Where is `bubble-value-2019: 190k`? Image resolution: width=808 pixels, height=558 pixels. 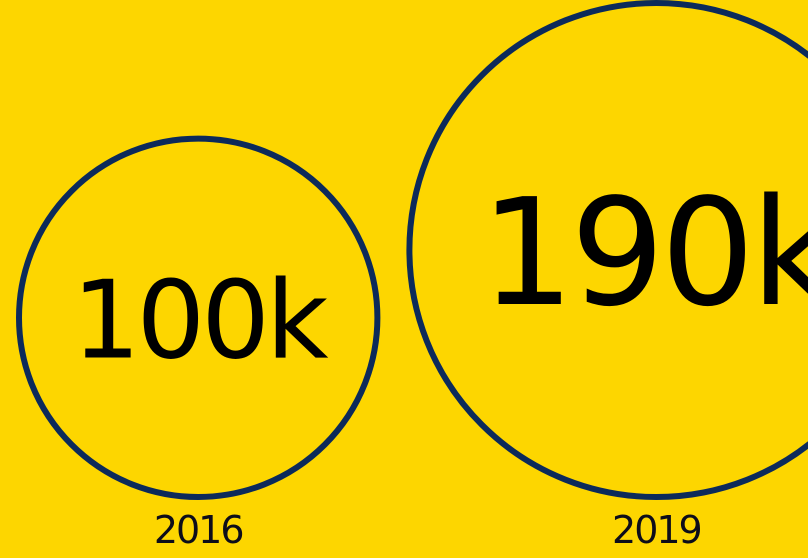
bubble-value-2019: 190k is located at coordinates (644, 253).